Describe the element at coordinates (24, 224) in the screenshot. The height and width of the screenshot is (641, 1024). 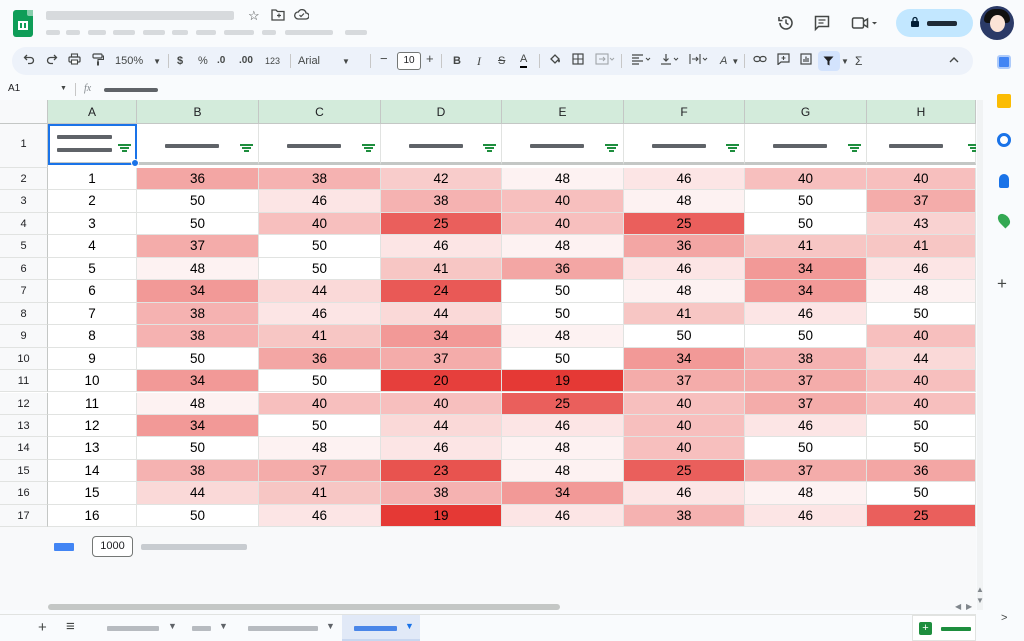
I see `row-header: 4` at that location.